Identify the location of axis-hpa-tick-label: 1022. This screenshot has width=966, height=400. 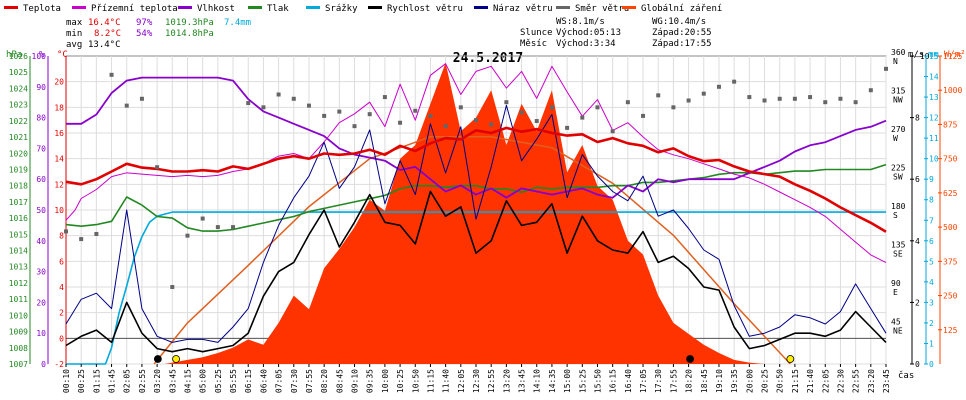
(18, 121).